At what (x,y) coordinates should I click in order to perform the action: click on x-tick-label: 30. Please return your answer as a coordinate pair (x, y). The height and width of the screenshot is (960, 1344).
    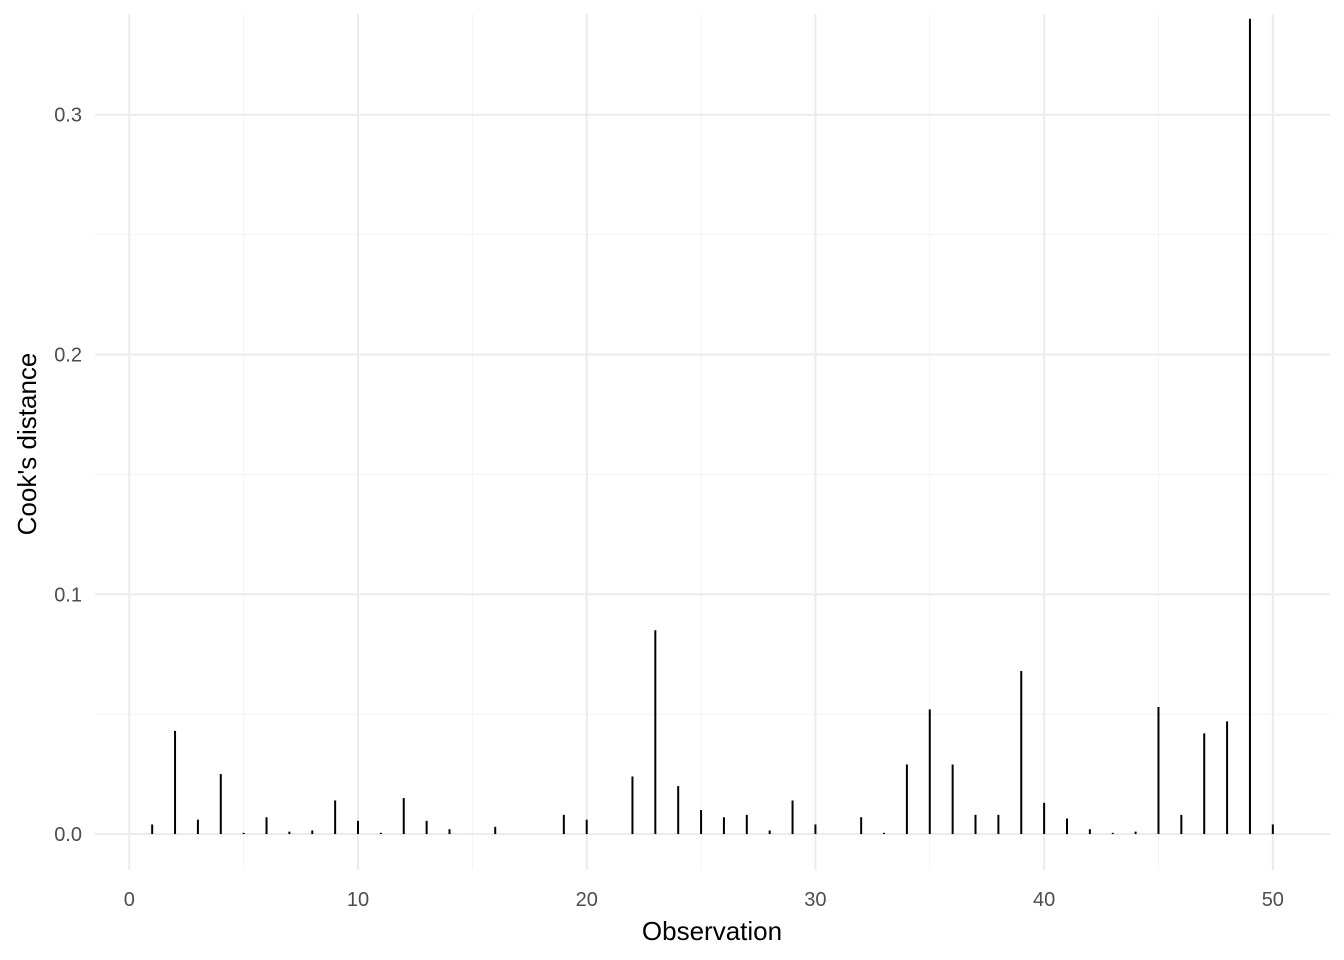
    Looking at the image, I should click on (815, 900).